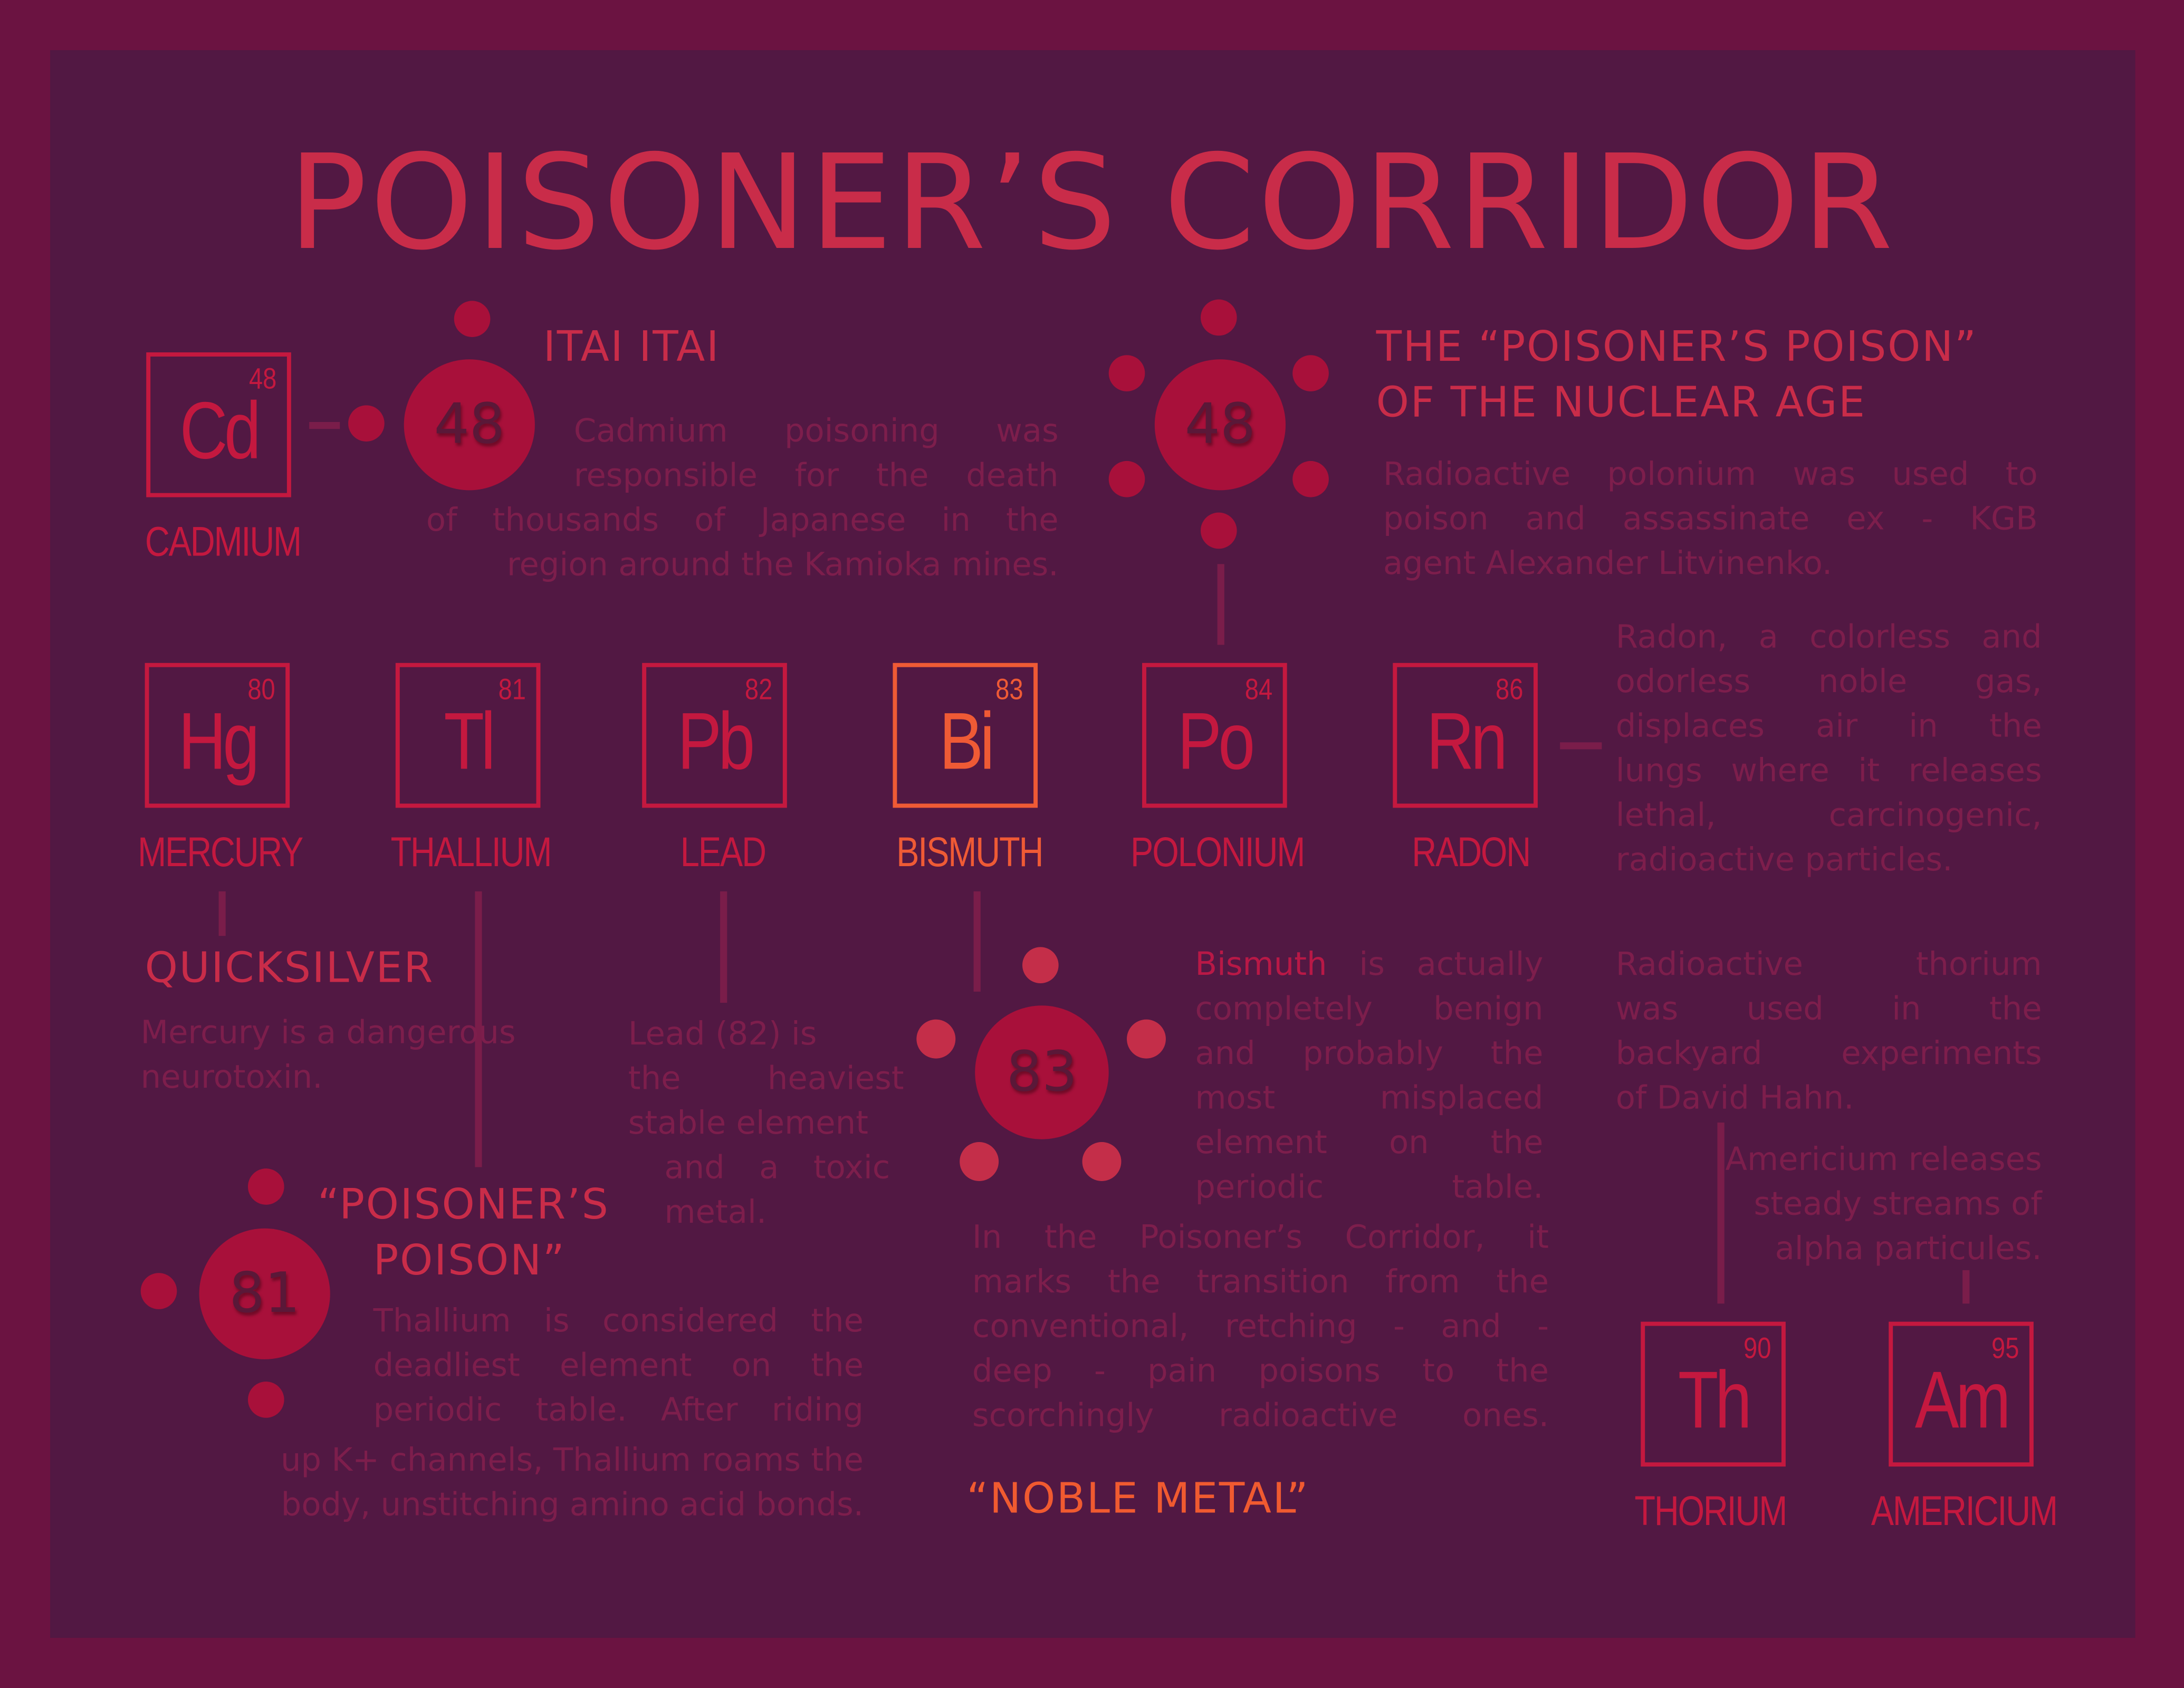  Describe the element at coordinates (463, 1205) in the screenshot. I see `heading-line: “POISONER’S` at that location.